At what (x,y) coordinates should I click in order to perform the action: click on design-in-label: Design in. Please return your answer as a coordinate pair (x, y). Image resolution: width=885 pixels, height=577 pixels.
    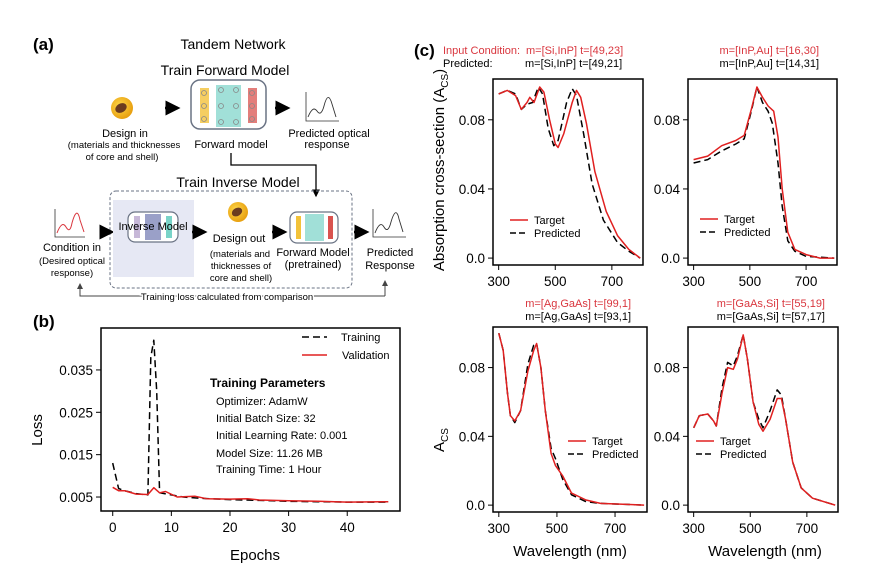
    Looking at the image, I should click on (125, 134).